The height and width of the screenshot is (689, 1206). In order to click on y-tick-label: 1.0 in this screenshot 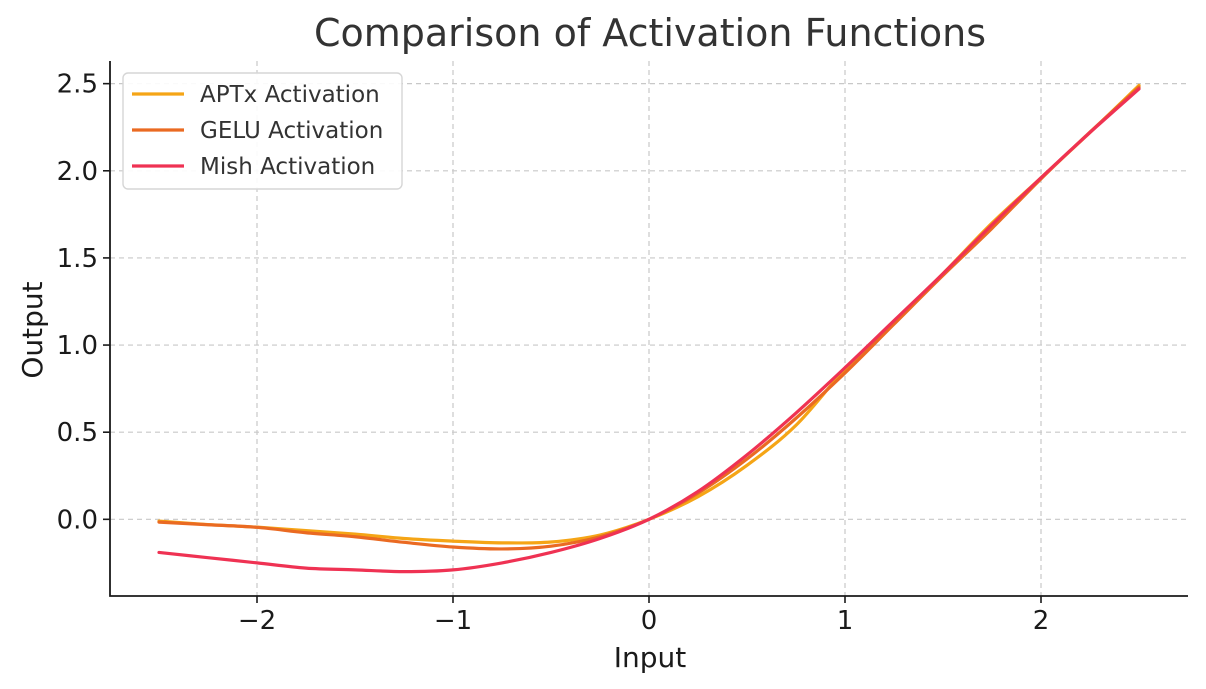, I will do `click(77, 346)`.